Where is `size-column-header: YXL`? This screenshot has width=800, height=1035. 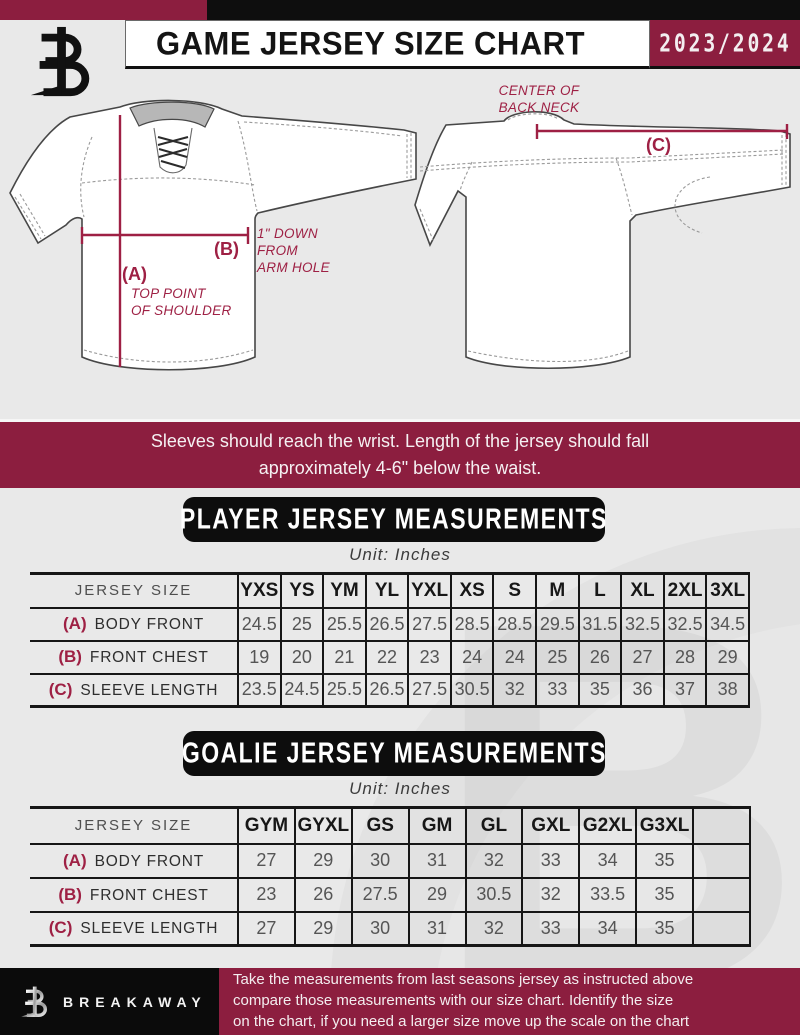 size-column-header: YXL is located at coordinates (429, 590).